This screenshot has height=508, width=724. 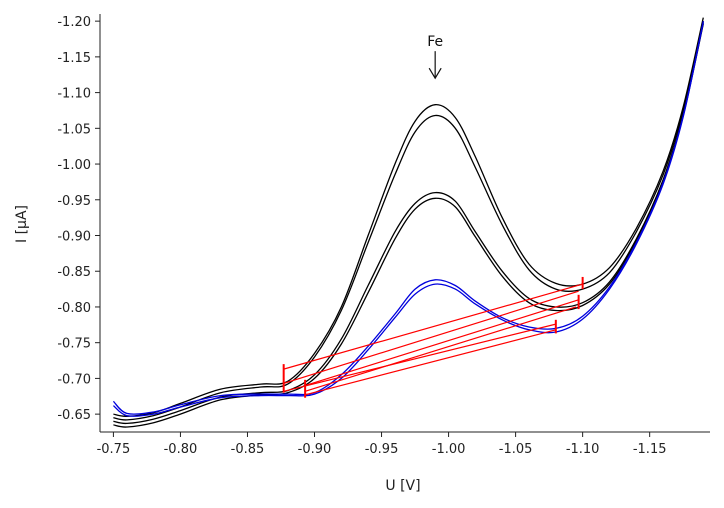 I want to click on y-tick-label: -0.85, so click(x=74, y=272).